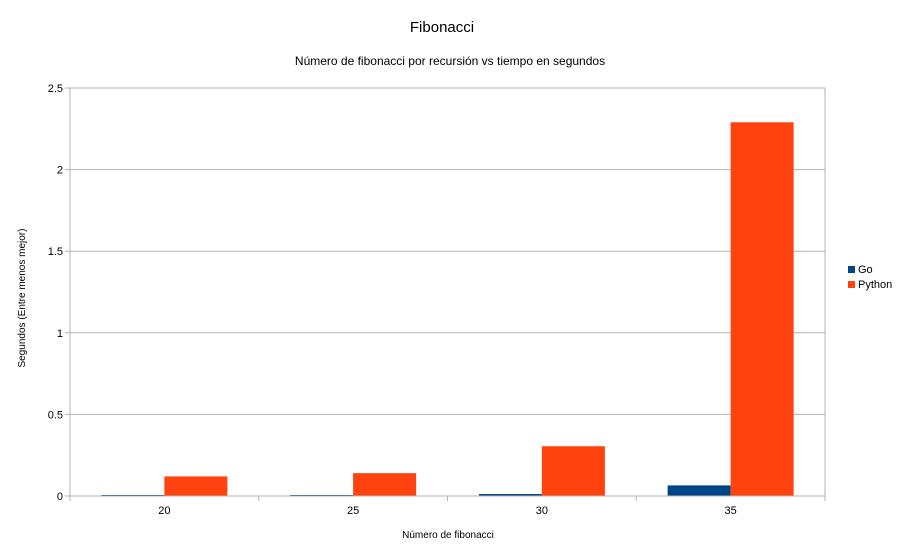 The image size is (899, 556). I want to click on x-tick-label: 25, so click(353, 511).